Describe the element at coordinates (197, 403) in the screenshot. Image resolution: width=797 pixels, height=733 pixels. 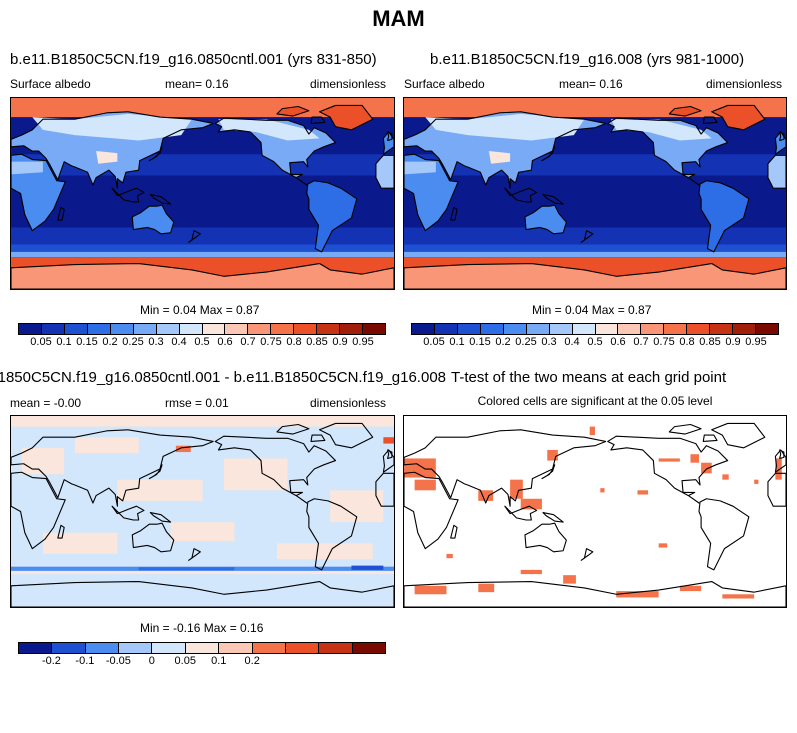
I see `panel3-rmse: rmse = 0.01` at that location.